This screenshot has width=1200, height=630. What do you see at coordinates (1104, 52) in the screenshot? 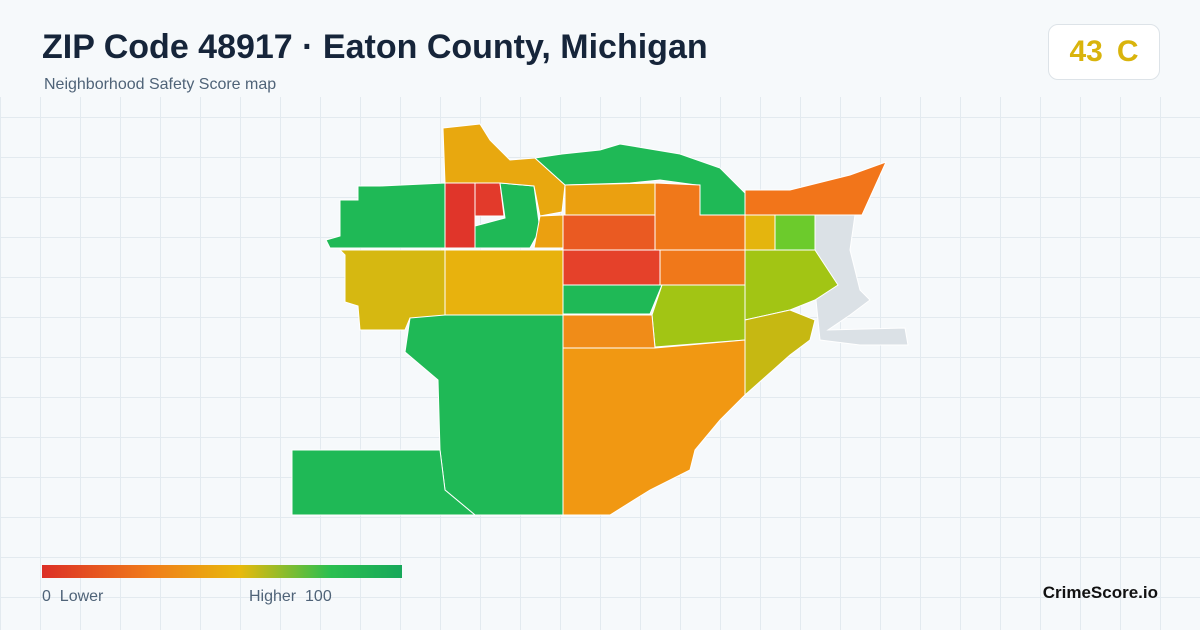
I see `score-badge: 43 C` at bounding box center [1104, 52].